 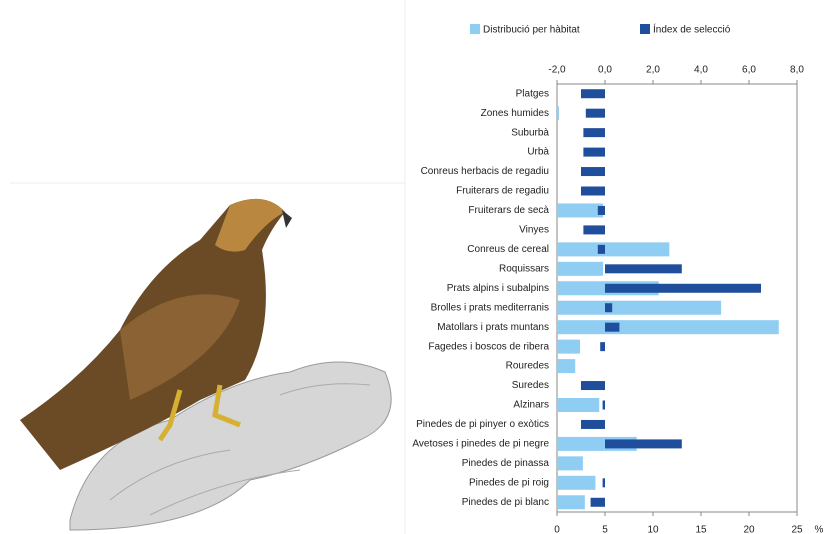 What do you see at coordinates (498, 288) in the screenshot?
I see `y-tick-label: Prats alpins i subalpins` at bounding box center [498, 288].